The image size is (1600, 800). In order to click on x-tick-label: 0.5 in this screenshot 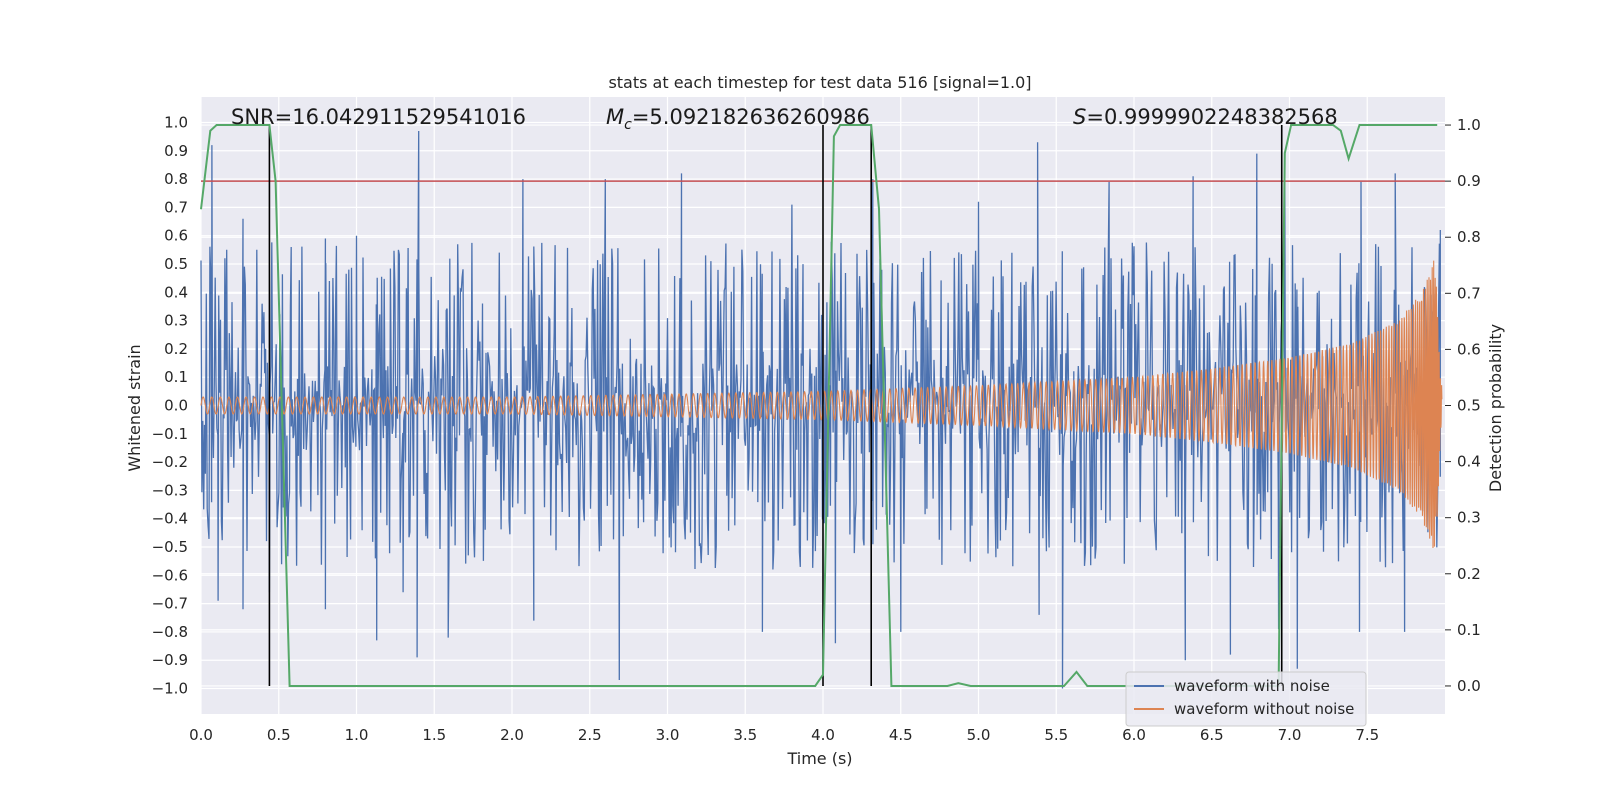, I will do `click(279, 735)`.